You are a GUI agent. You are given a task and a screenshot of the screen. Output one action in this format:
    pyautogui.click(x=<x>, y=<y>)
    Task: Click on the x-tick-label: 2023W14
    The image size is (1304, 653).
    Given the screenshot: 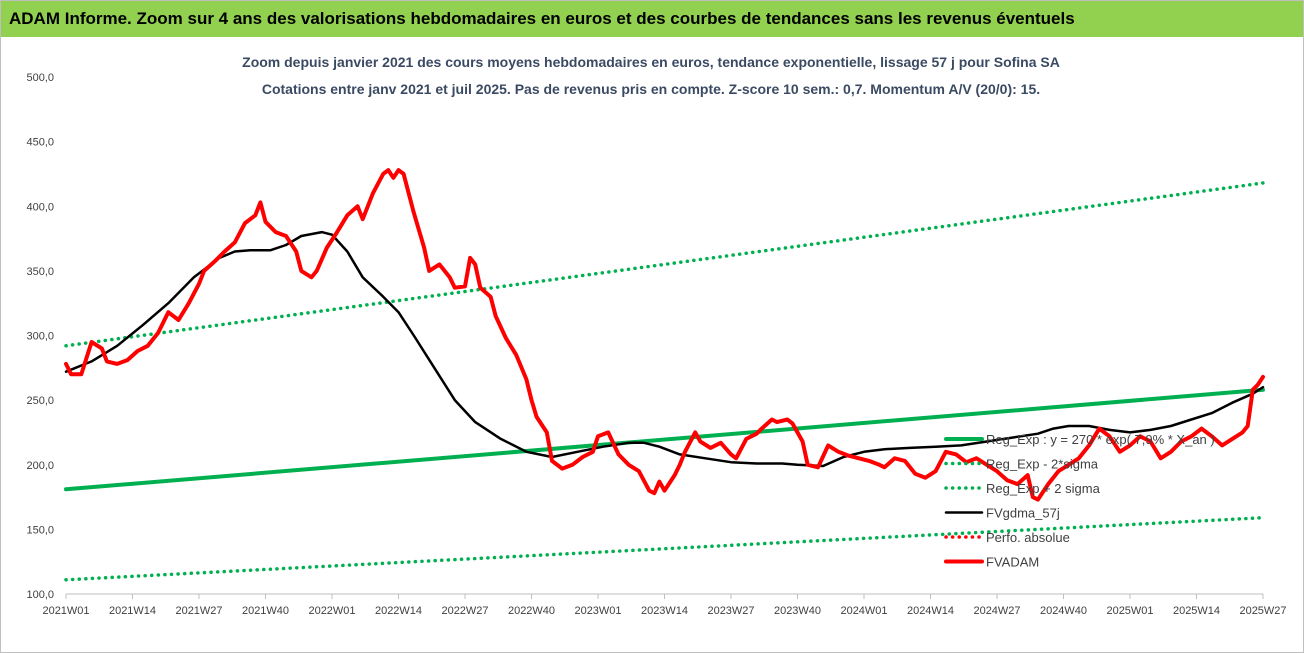 What is the action you would take?
    pyautogui.click(x=664, y=611)
    